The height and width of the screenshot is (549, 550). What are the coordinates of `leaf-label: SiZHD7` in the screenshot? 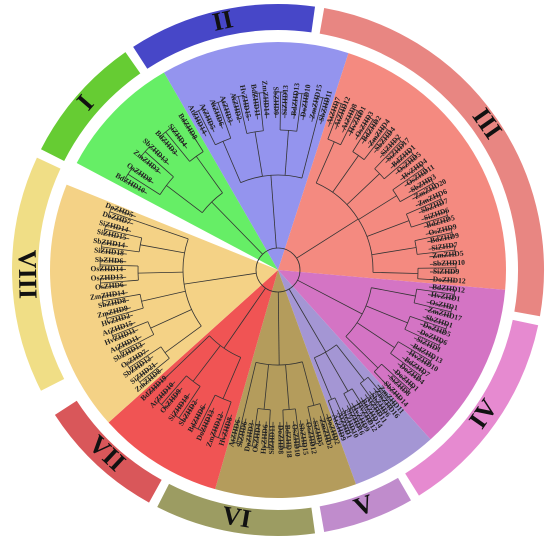 It's located at (444, 246).